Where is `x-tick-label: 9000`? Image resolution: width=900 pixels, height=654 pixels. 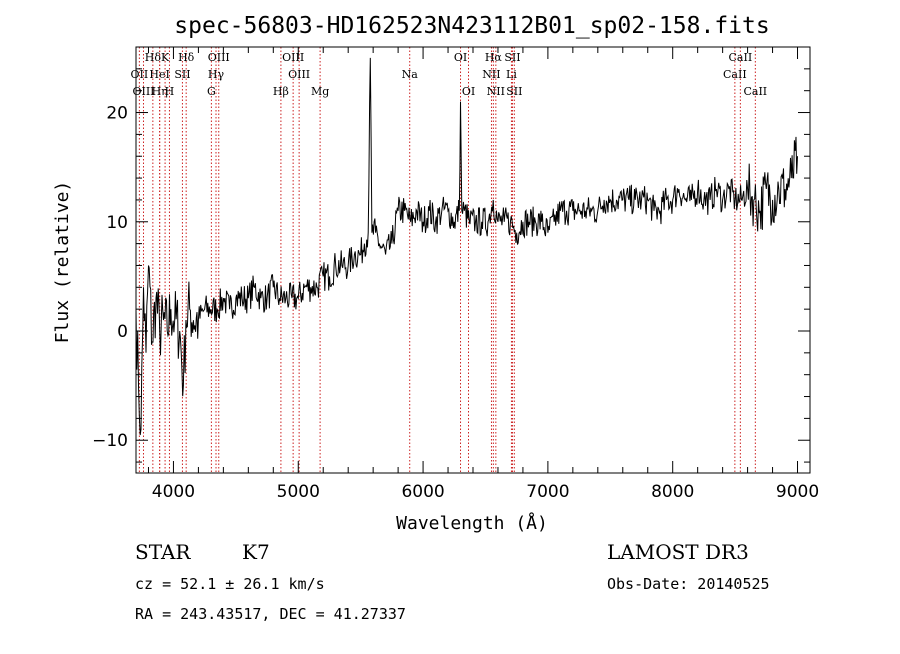 x-tick-label: 9000 is located at coordinates (797, 492).